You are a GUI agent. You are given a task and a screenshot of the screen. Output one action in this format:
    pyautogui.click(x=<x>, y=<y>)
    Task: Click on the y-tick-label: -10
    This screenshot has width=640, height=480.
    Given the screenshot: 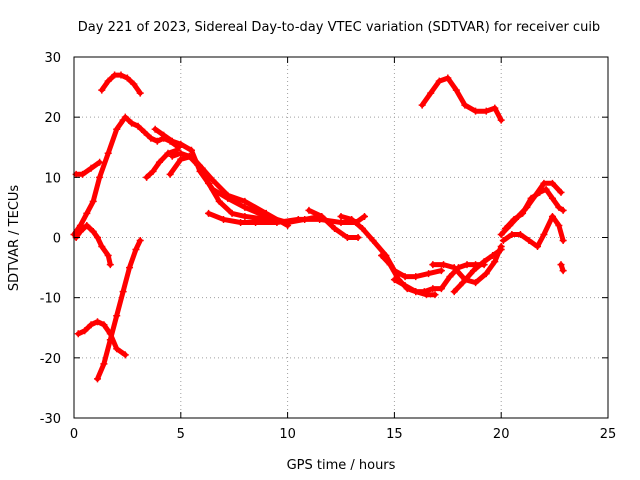 What is the action you would take?
    pyautogui.click(x=50, y=299)
    